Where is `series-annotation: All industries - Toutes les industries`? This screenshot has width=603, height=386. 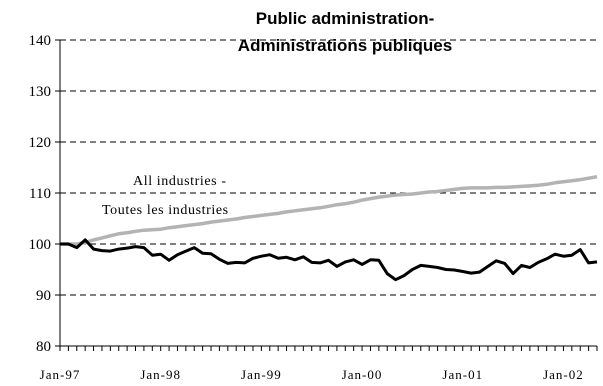
series-annotation: All industries - Toutes les industries is located at coordinates (165, 196).